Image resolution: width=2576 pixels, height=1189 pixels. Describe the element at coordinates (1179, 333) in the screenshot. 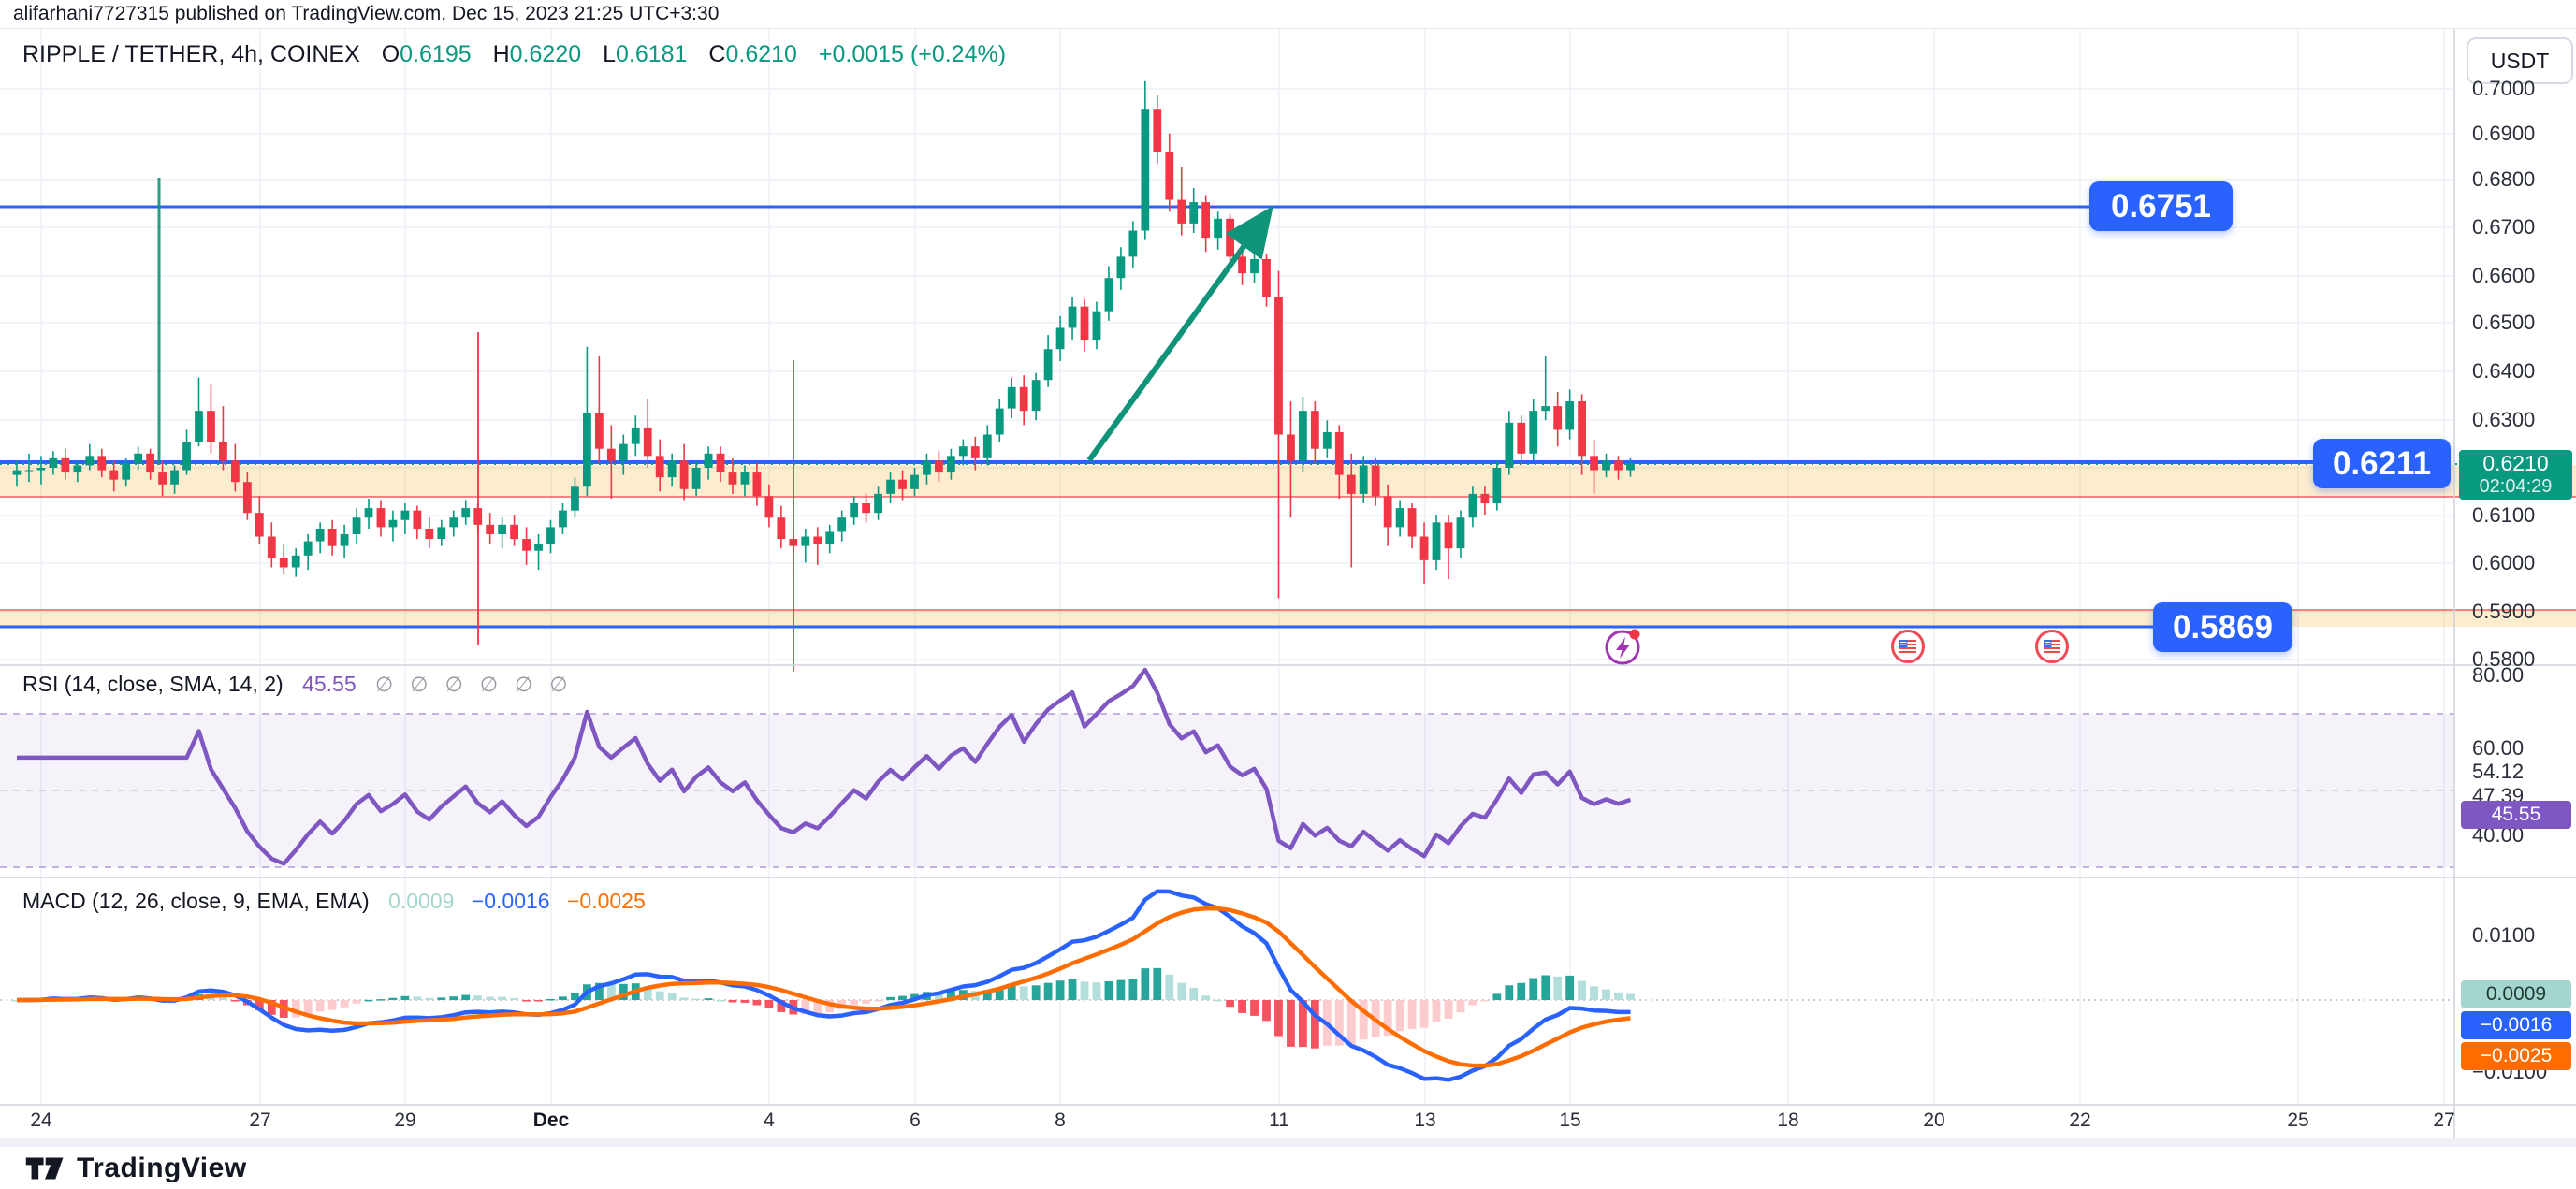

I see `trend-arrow` at that location.